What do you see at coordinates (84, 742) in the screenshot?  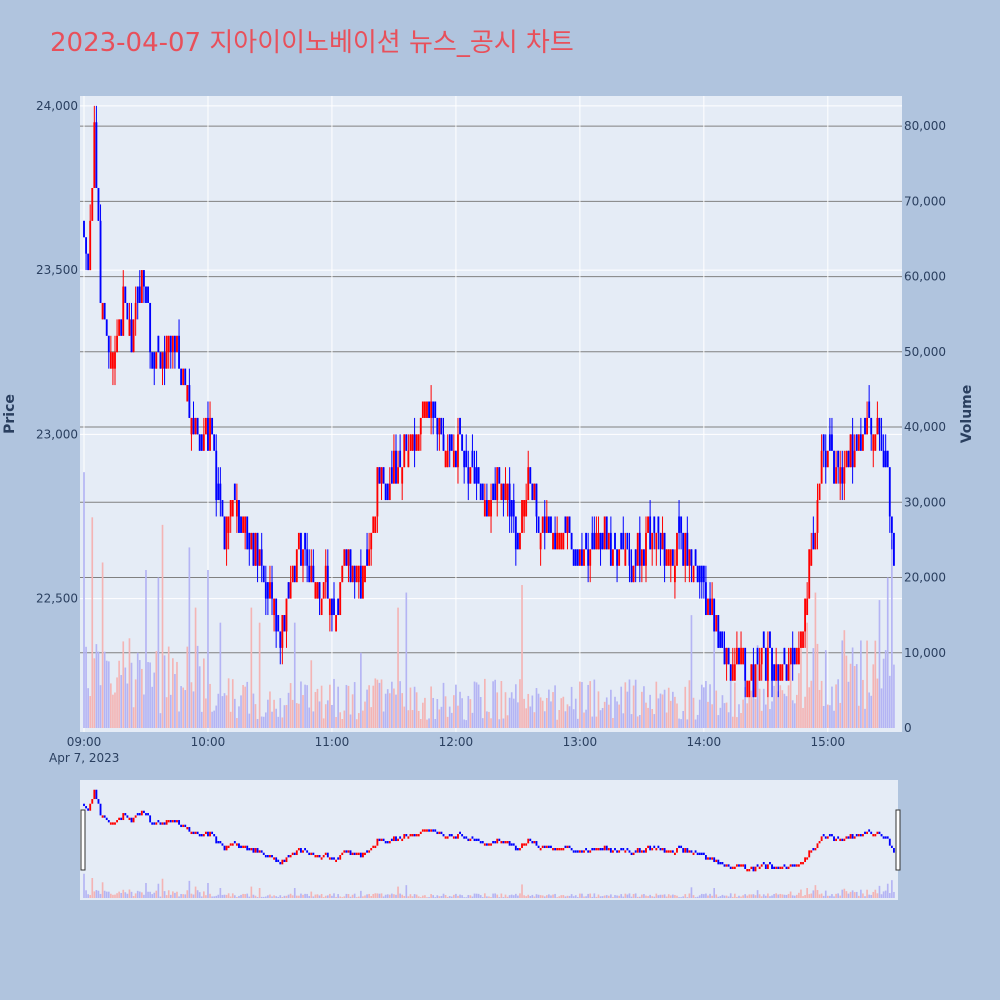 I see `time-tick-label: 09:00` at bounding box center [84, 742].